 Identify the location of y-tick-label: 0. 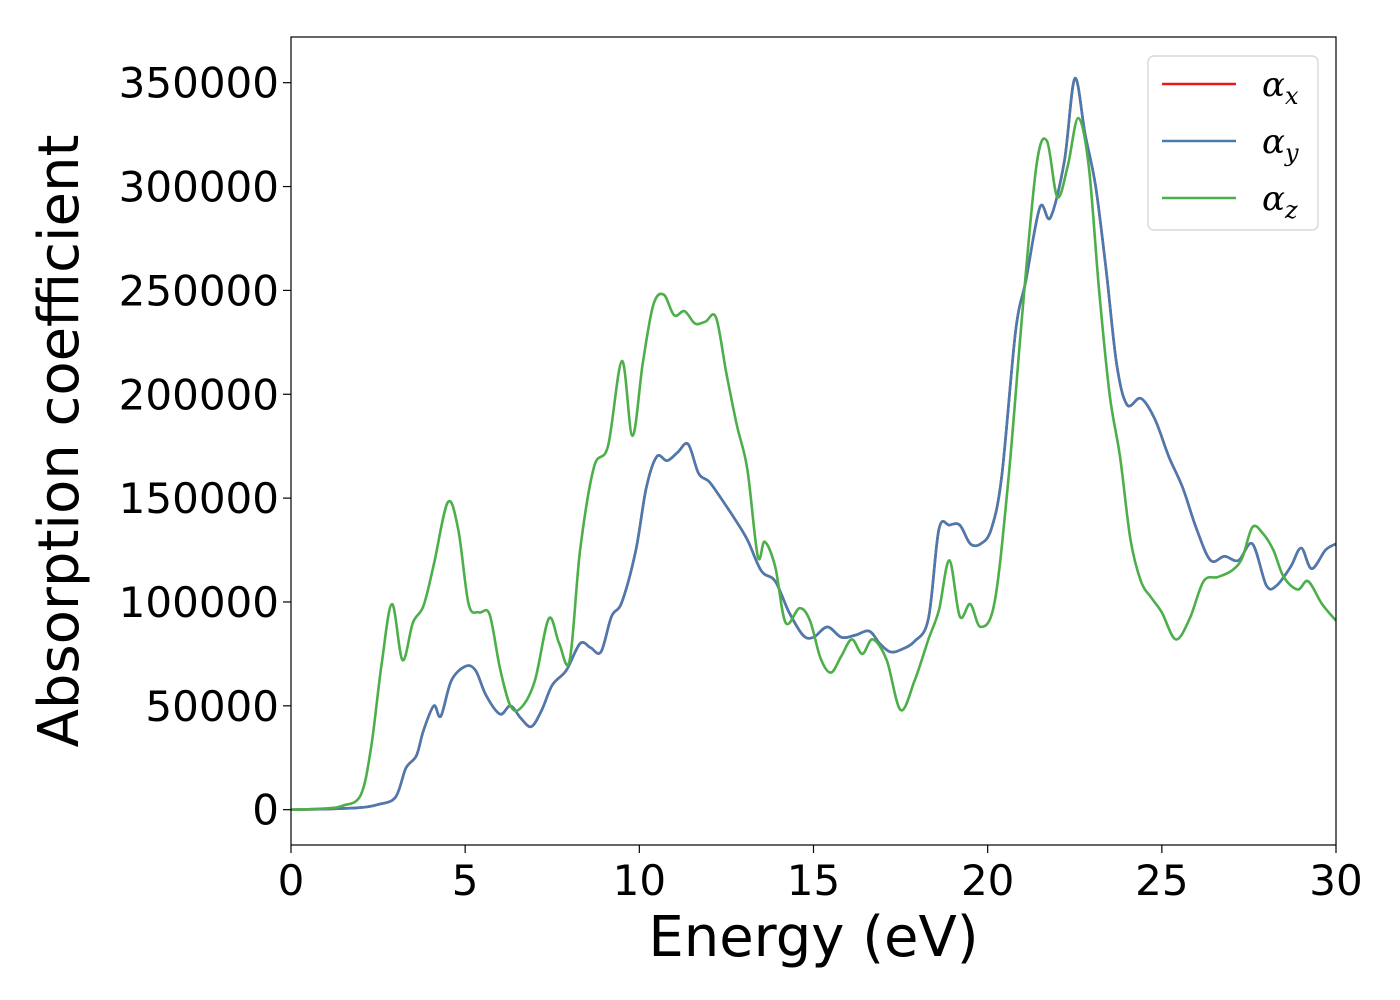
(265, 810).